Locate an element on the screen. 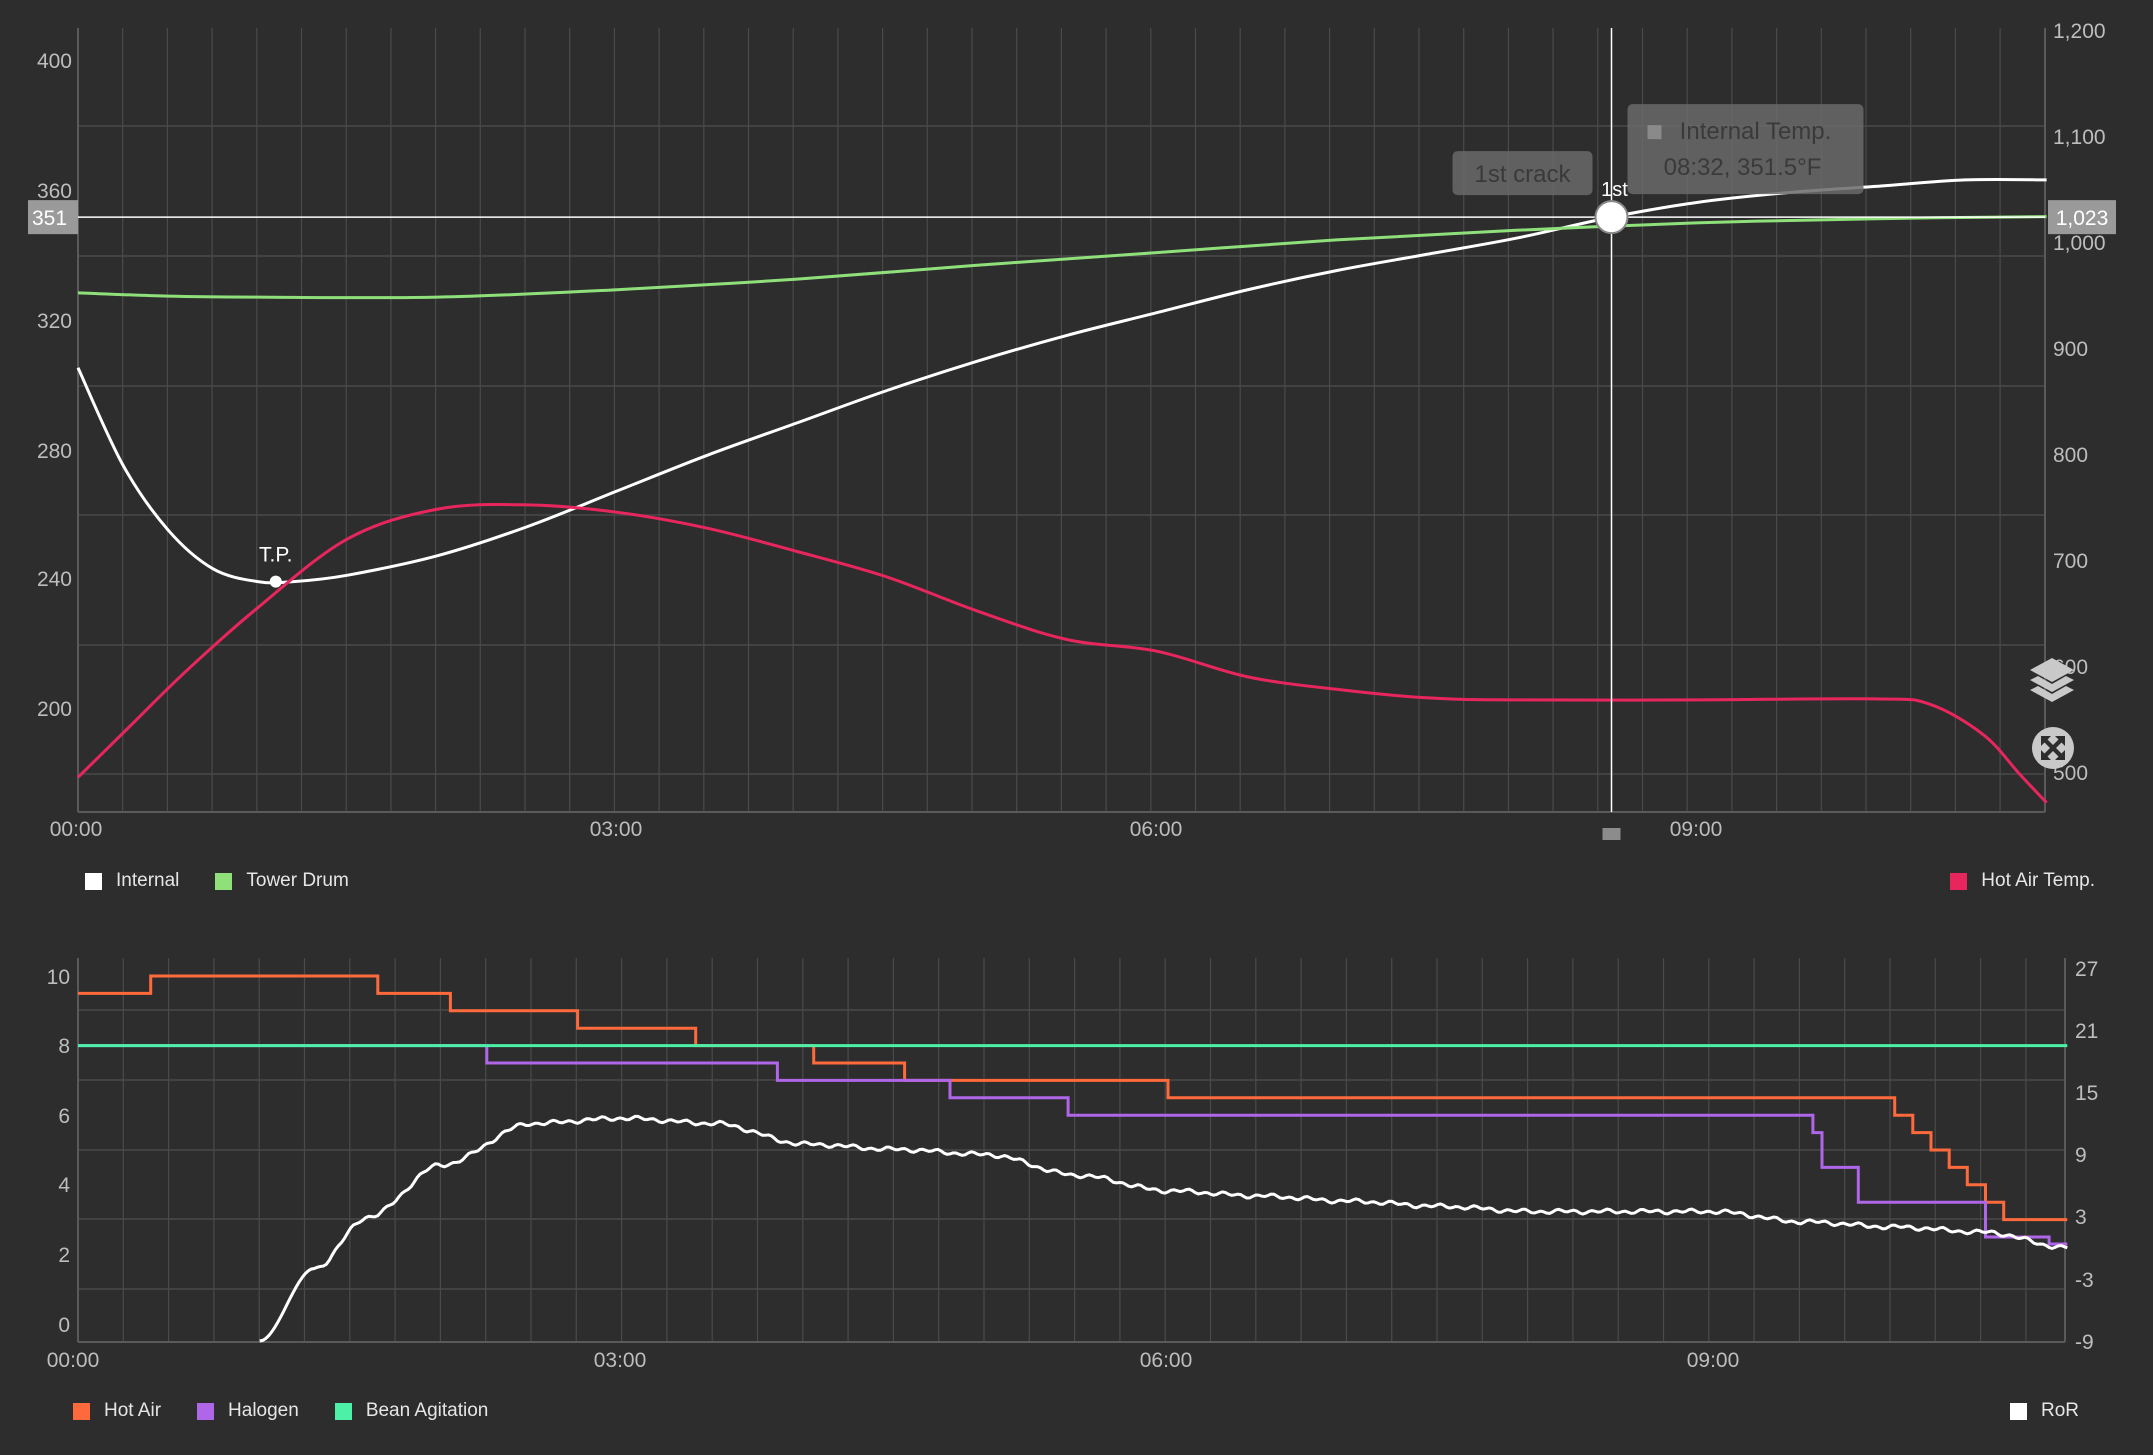  tick-label: 800 is located at coordinates (2070, 455).